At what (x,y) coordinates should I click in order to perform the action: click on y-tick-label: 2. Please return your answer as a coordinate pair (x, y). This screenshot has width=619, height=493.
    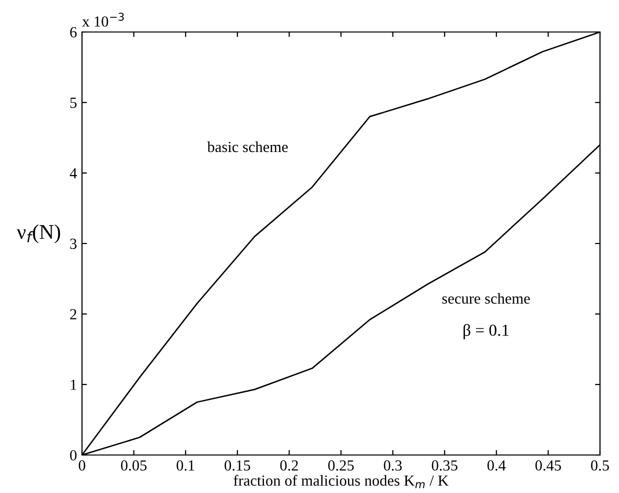
    Looking at the image, I should click on (73, 314).